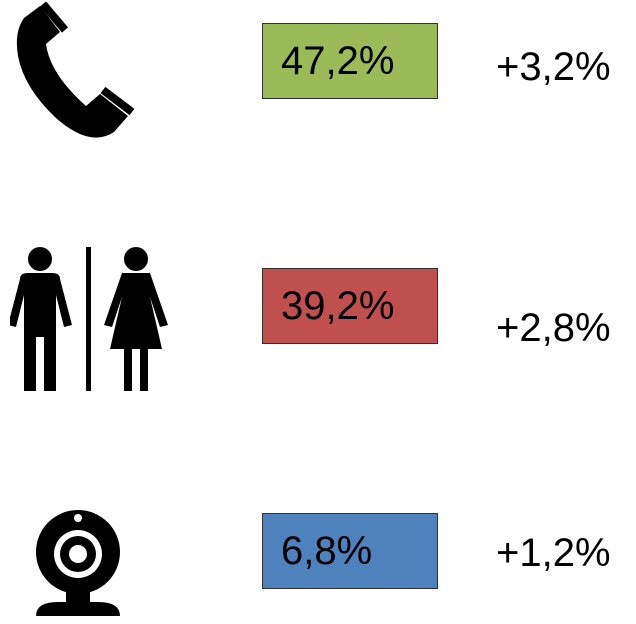 This screenshot has width=636, height=624. Describe the element at coordinates (553, 553) in the screenshot. I see `change-label: +1,2%` at that location.